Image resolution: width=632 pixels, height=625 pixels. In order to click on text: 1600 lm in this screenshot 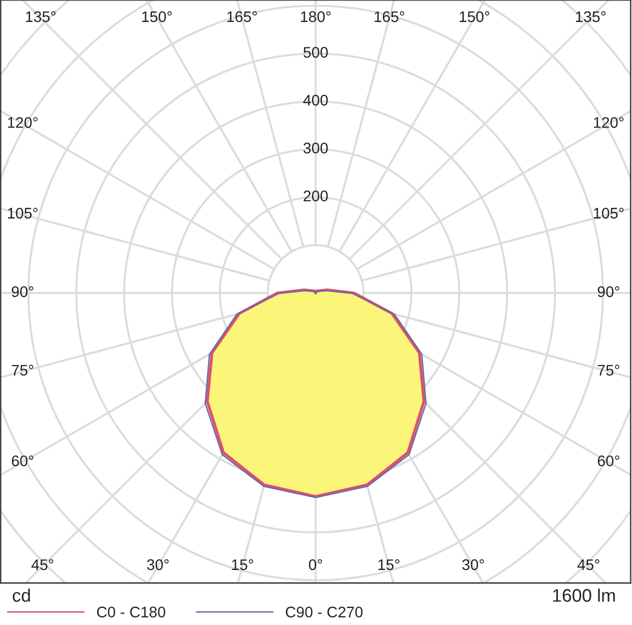, I will do `click(584, 595)`.